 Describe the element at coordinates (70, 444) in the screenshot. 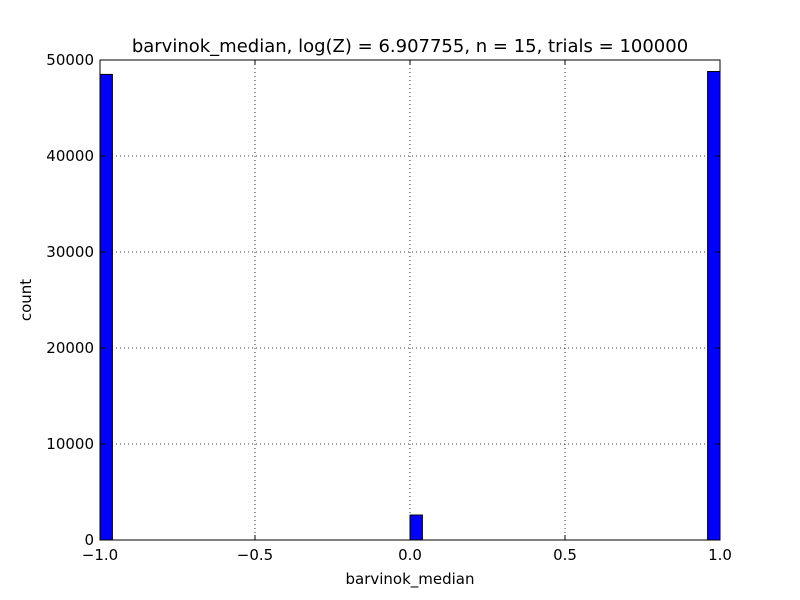

I see `y-tick-label: 10000` at that location.